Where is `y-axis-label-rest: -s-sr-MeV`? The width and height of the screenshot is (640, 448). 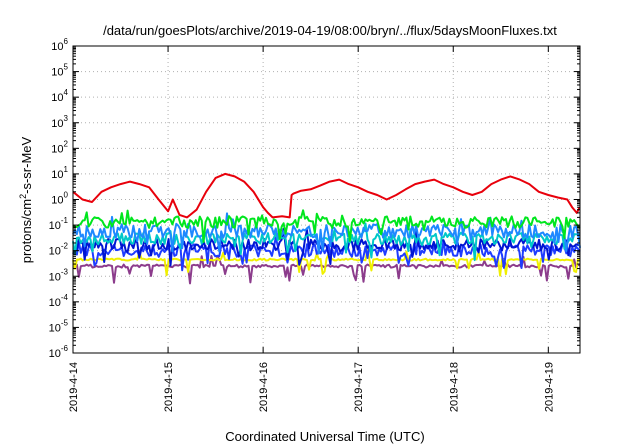
y-axis-label-rest: -s-sr-MeV is located at coordinates (26, 164).